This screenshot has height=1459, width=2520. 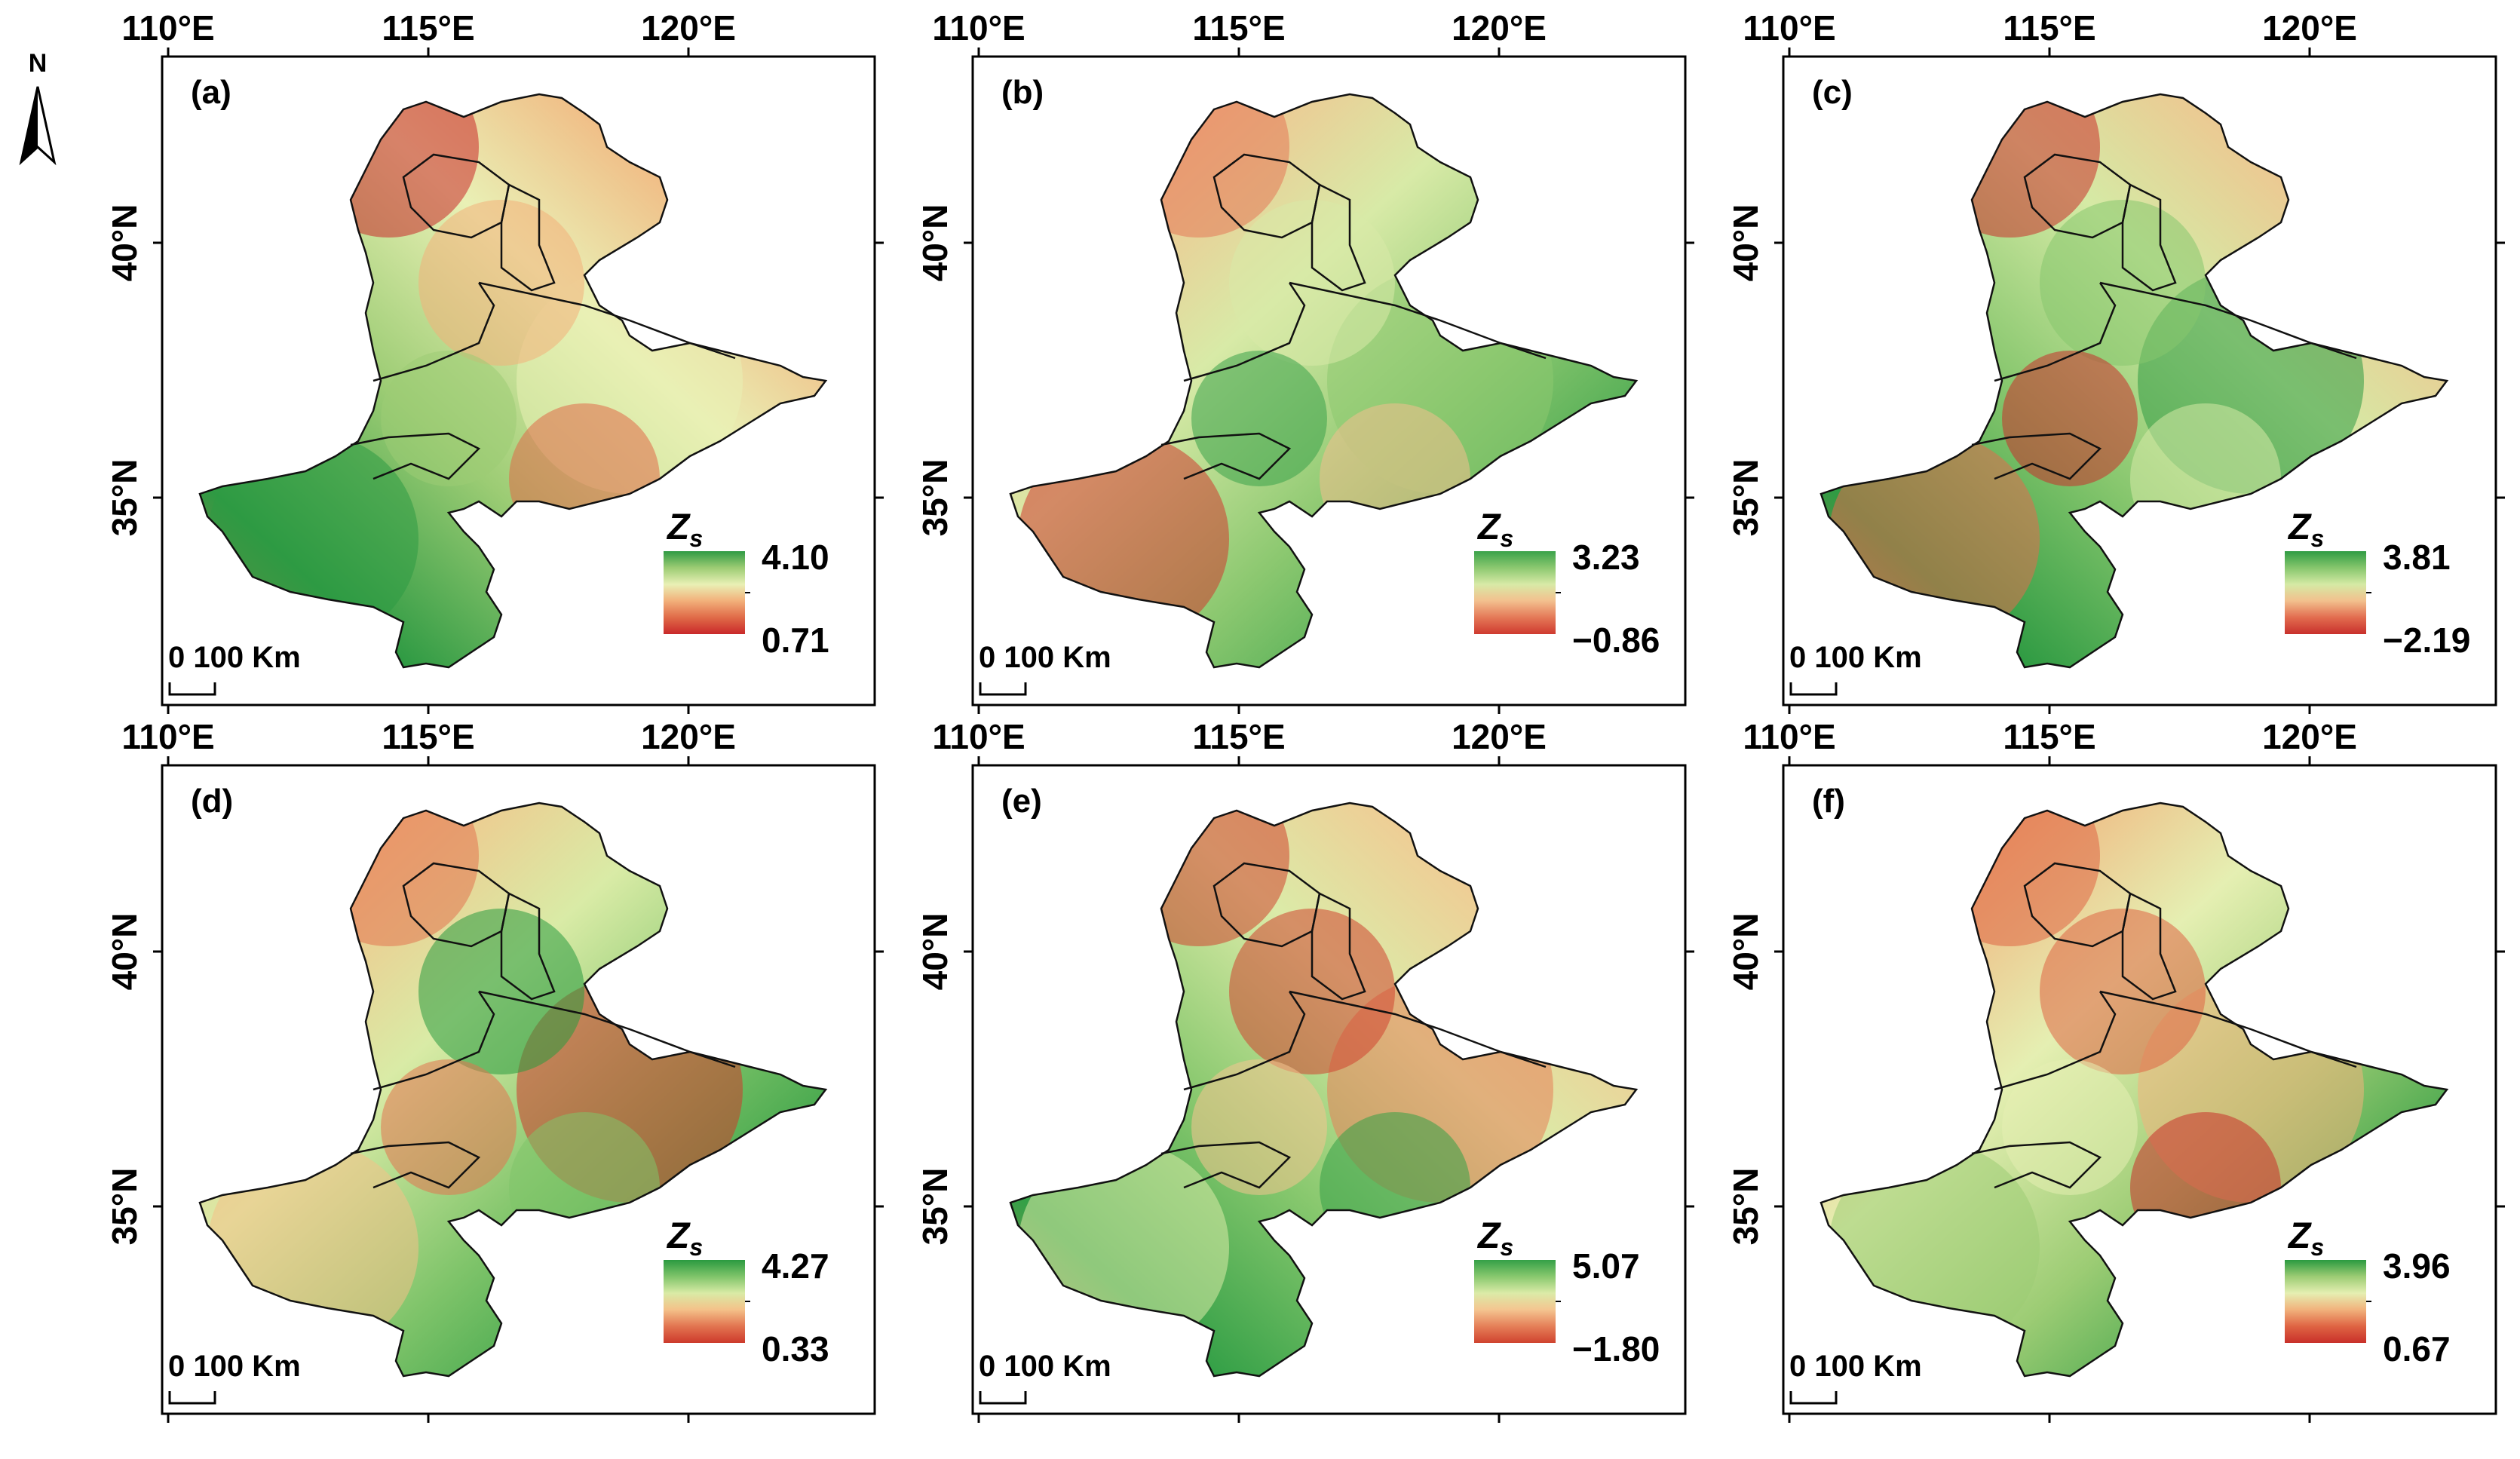 I want to click on legend-max: 3.96, so click(x=2417, y=1266).